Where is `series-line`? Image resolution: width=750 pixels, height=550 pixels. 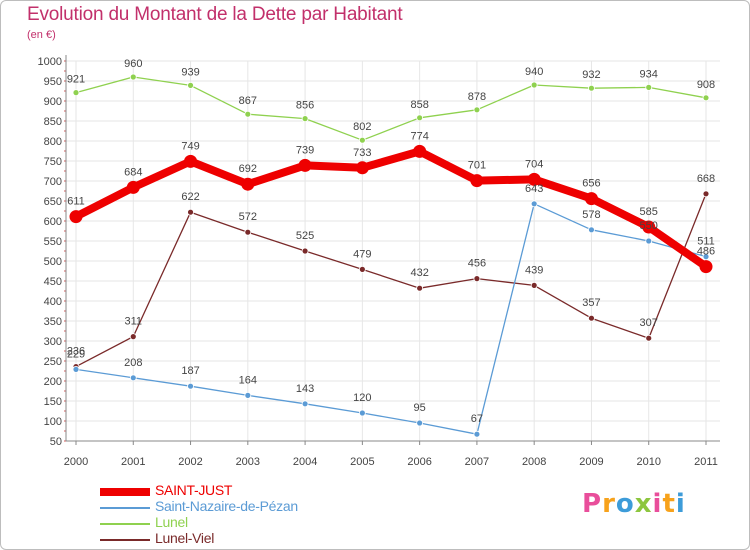 series-line is located at coordinates (391, 108).